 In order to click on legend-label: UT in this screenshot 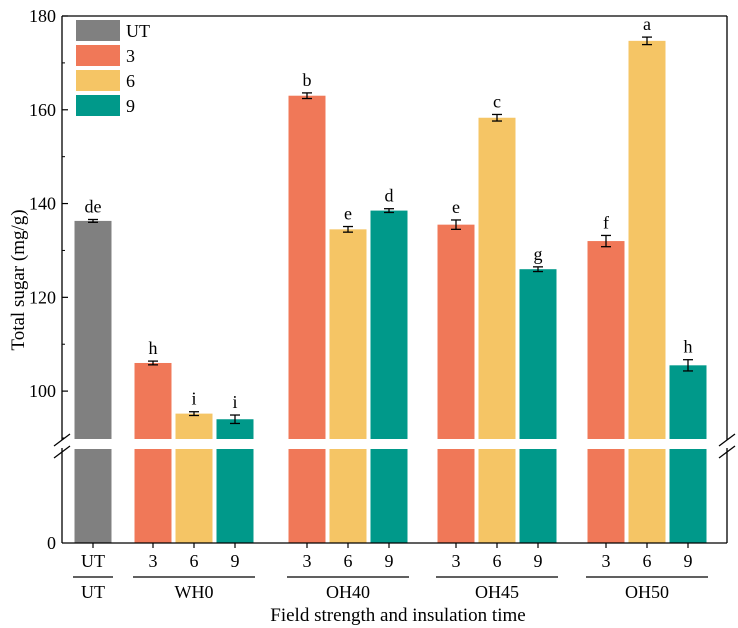, I will do `click(138, 31)`.